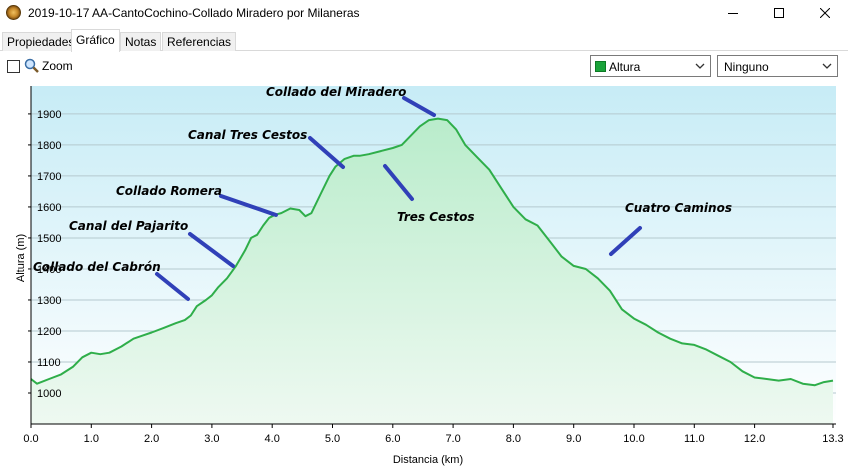 This screenshot has height=474, width=848. What do you see at coordinates (141, 41) in the screenshot?
I see `tab-notas: Notas` at bounding box center [141, 41].